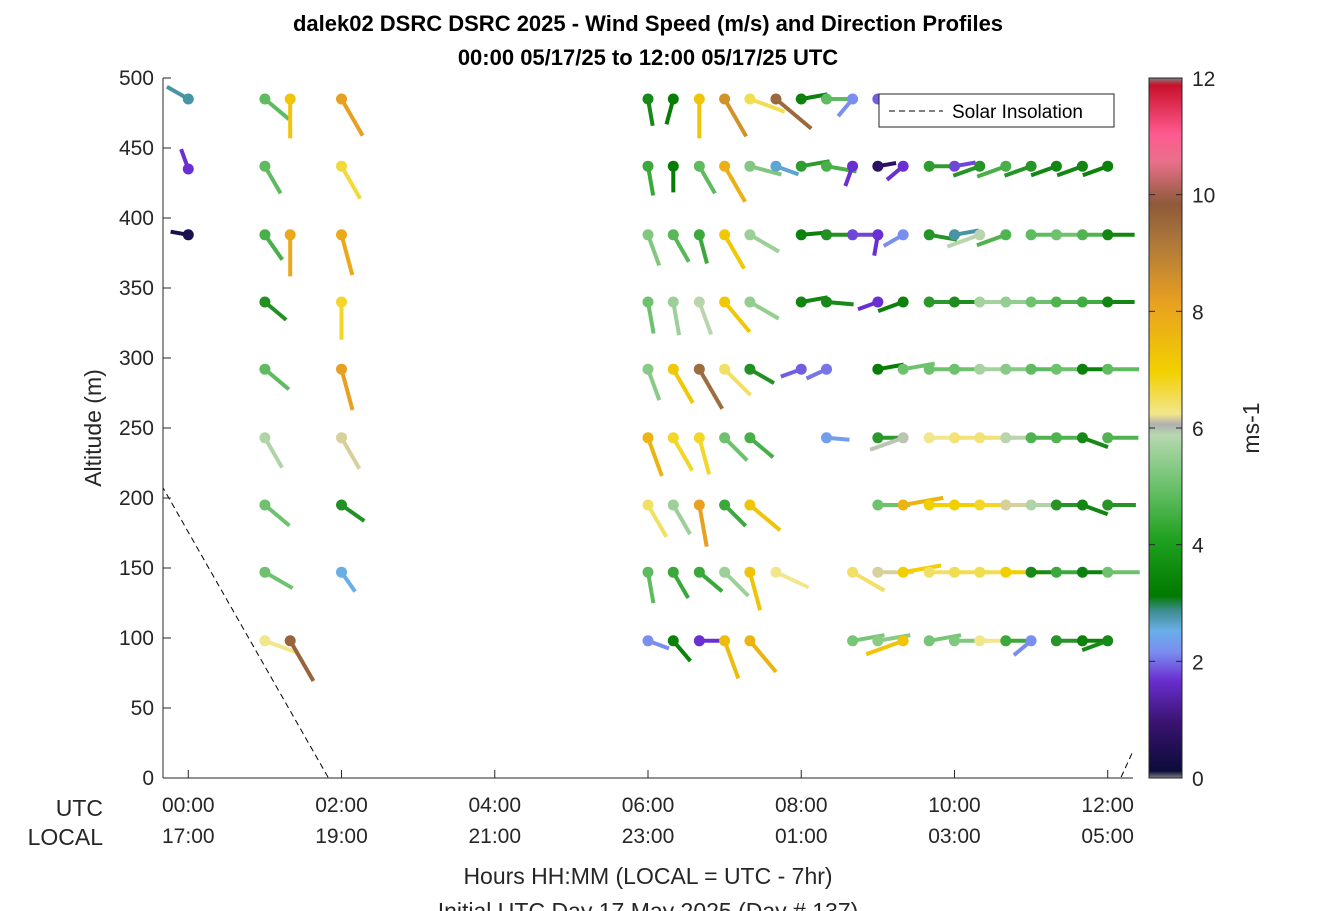 The width and height of the screenshot is (1343, 911). I want to click on y-tick-label: 50, so click(142, 708).